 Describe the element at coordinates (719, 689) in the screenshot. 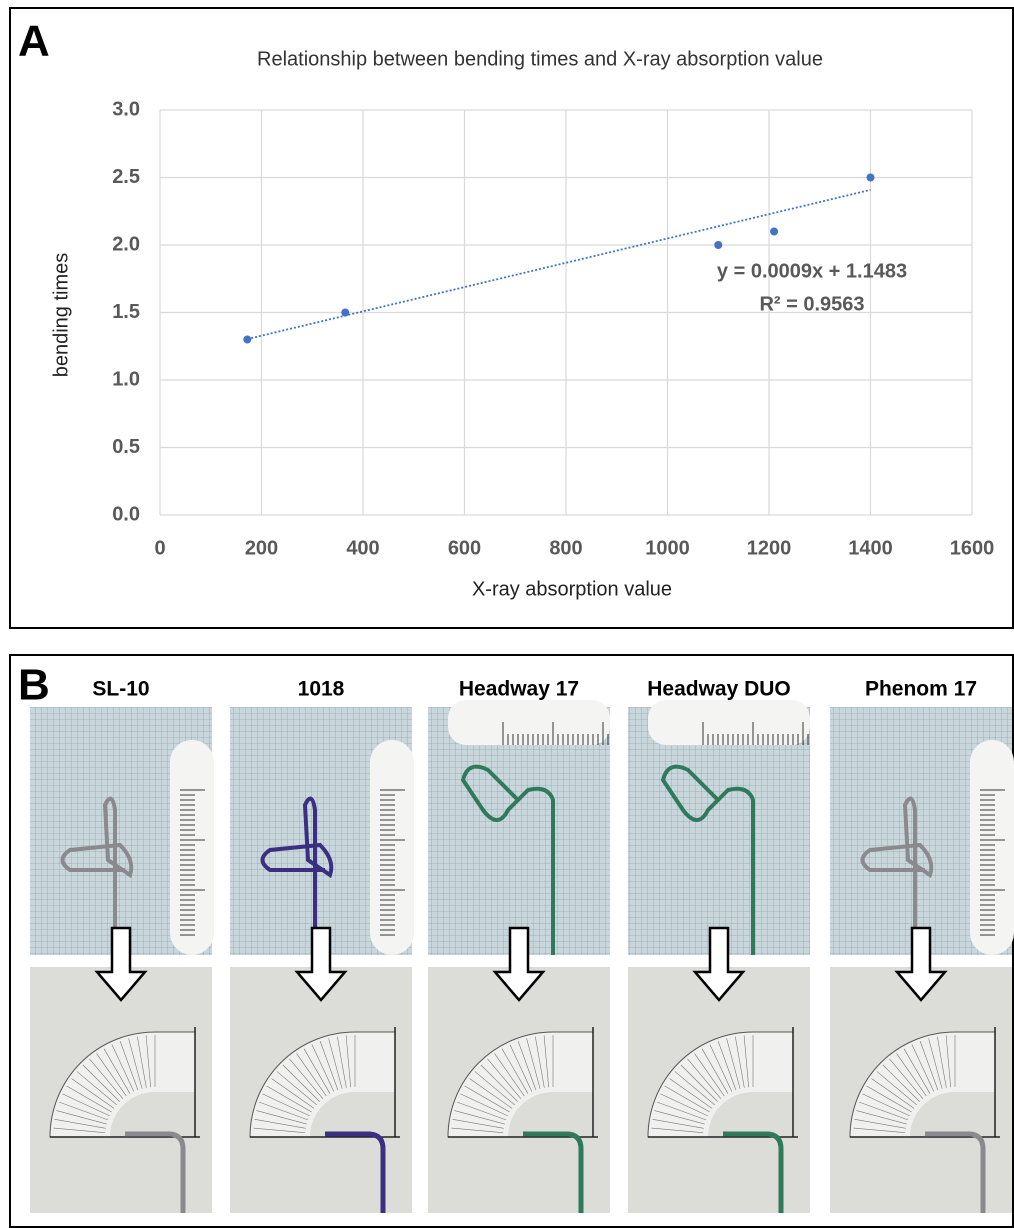

I see `device-name: Headway DUO` at that location.